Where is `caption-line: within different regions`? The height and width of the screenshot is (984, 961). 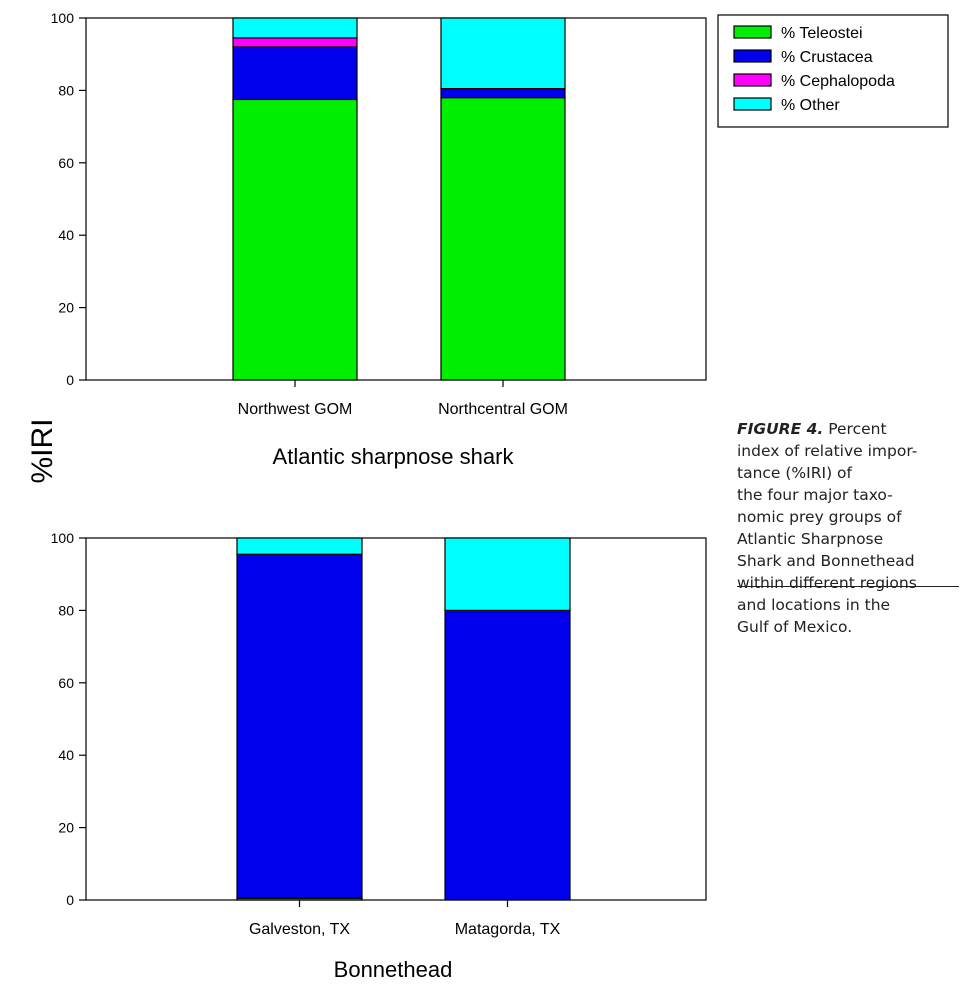
caption-line: within different regions is located at coordinates (827, 583).